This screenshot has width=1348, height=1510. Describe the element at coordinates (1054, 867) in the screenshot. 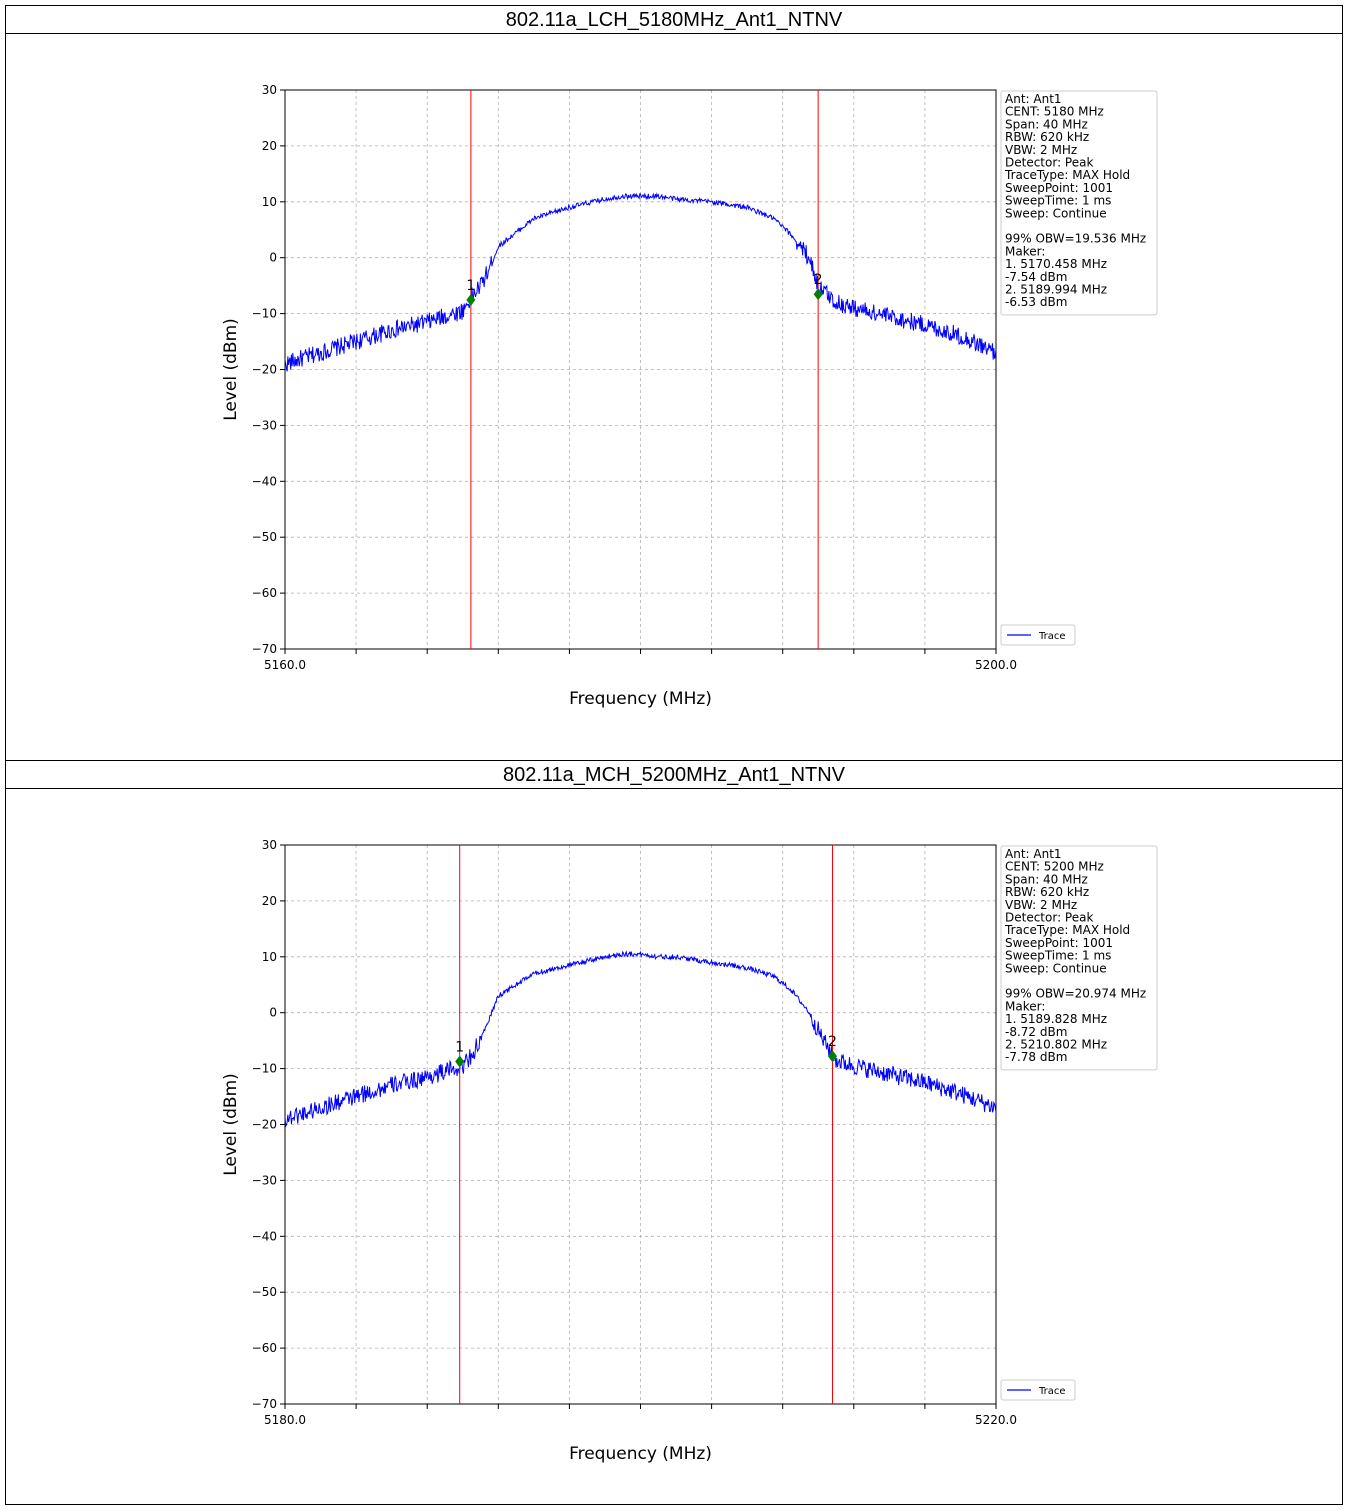

I see `info-line: CENT: 5200 MHz` at that location.